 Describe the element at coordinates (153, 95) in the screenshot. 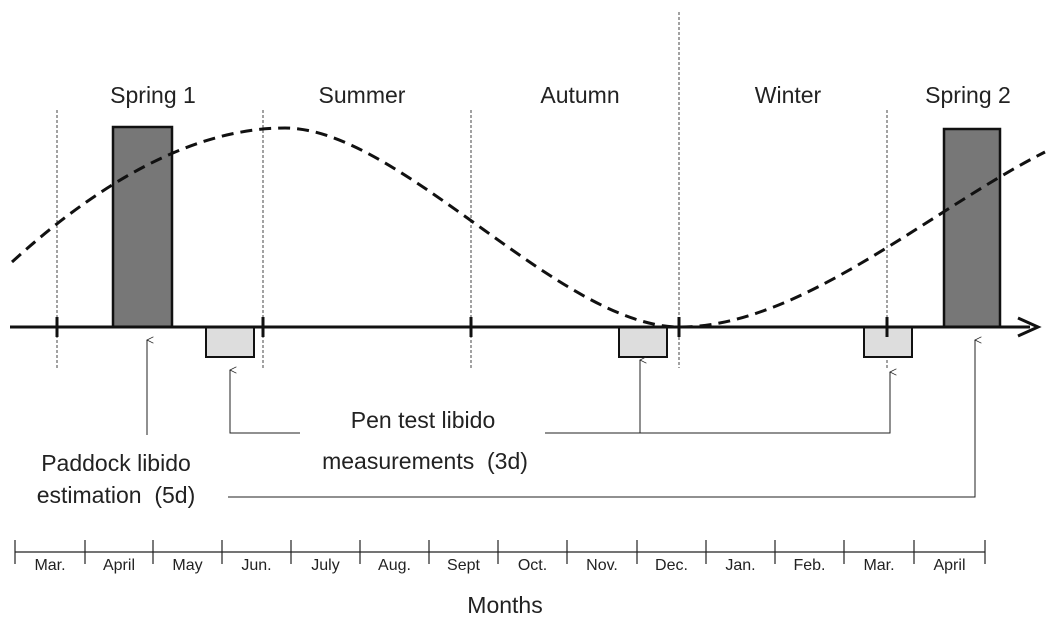

I see `season-label: Spring 1` at that location.